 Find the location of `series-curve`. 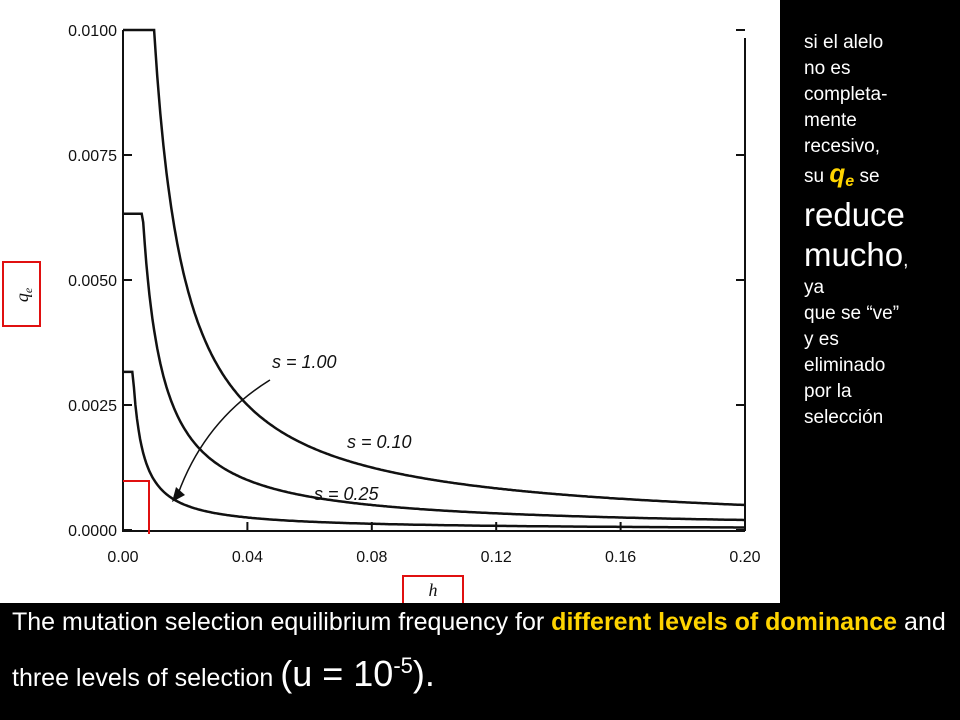

series-curve is located at coordinates (434, 449).